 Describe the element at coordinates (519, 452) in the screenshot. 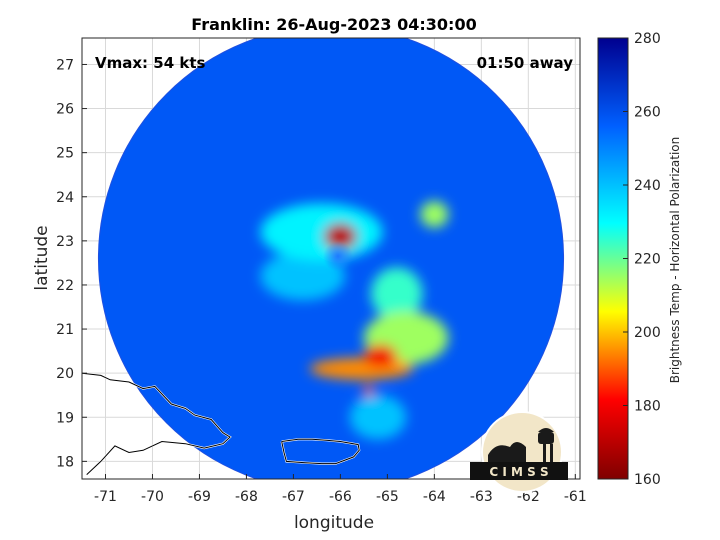

I see `cimss-logo: C I M S S` at that location.